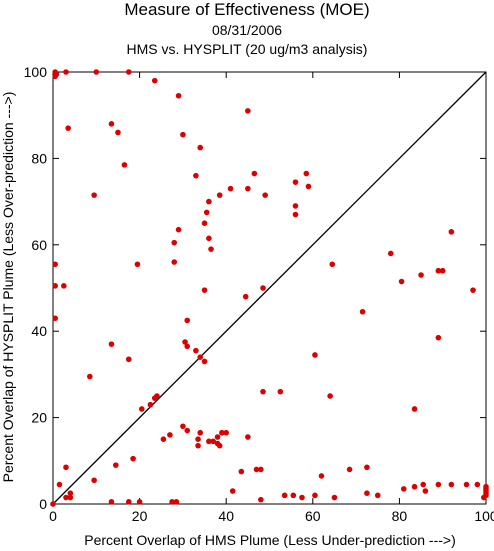 The height and width of the screenshot is (551, 494). What do you see at coordinates (39, 245) in the screenshot?
I see `y-tick-label: 60` at bounding box center [39, 245].